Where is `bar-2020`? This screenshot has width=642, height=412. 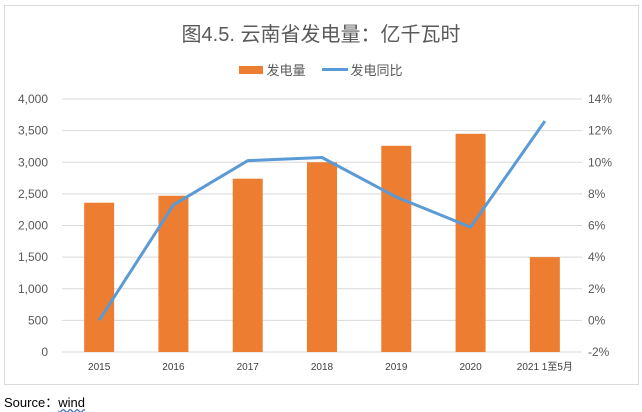 bar-2020 is located at coordinates (470, 242).